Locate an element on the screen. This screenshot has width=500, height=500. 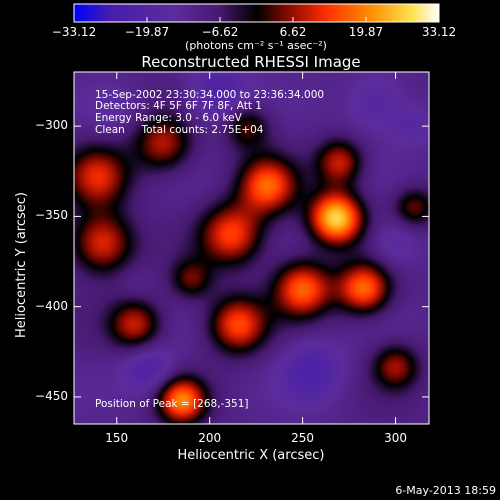
colorbar is located at coordinates (256, 13).